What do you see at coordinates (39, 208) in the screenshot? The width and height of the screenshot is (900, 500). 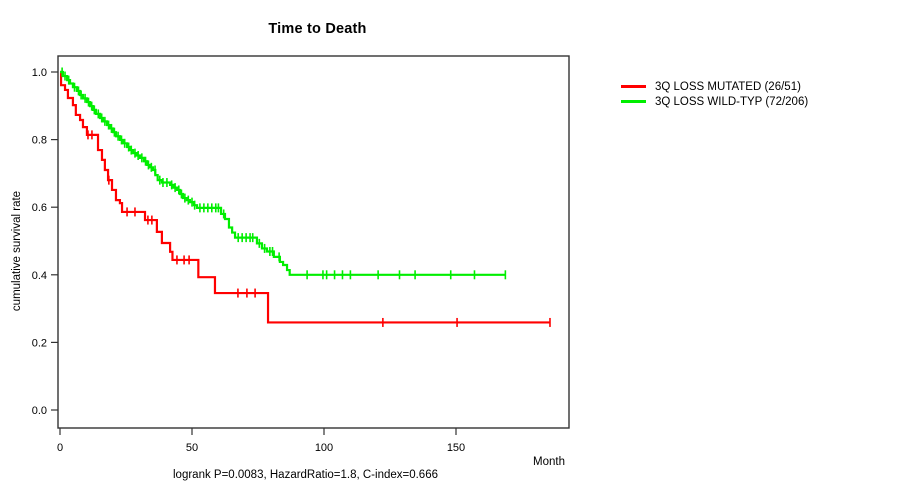 I see `y-tick-label: 0.6` at bounding box center [39, 208].